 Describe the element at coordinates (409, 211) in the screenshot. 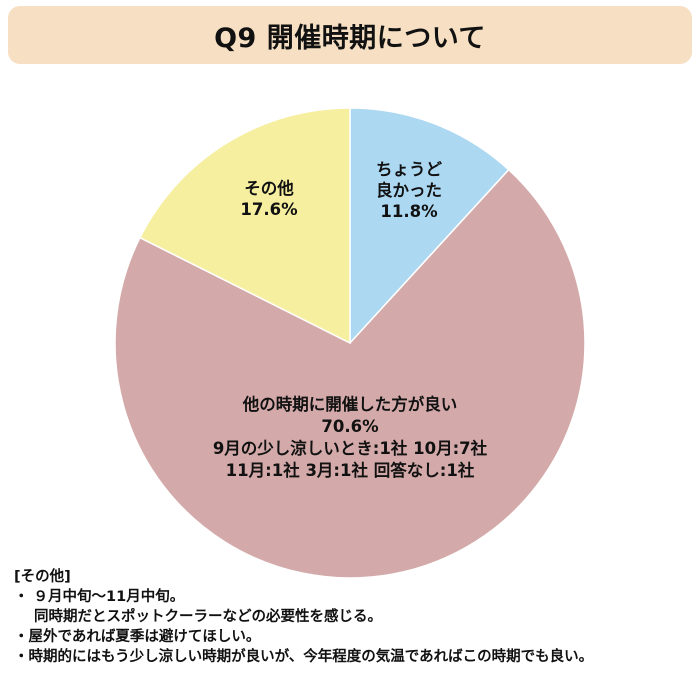

I see `label-good-line-3: 11.8%` at that location.